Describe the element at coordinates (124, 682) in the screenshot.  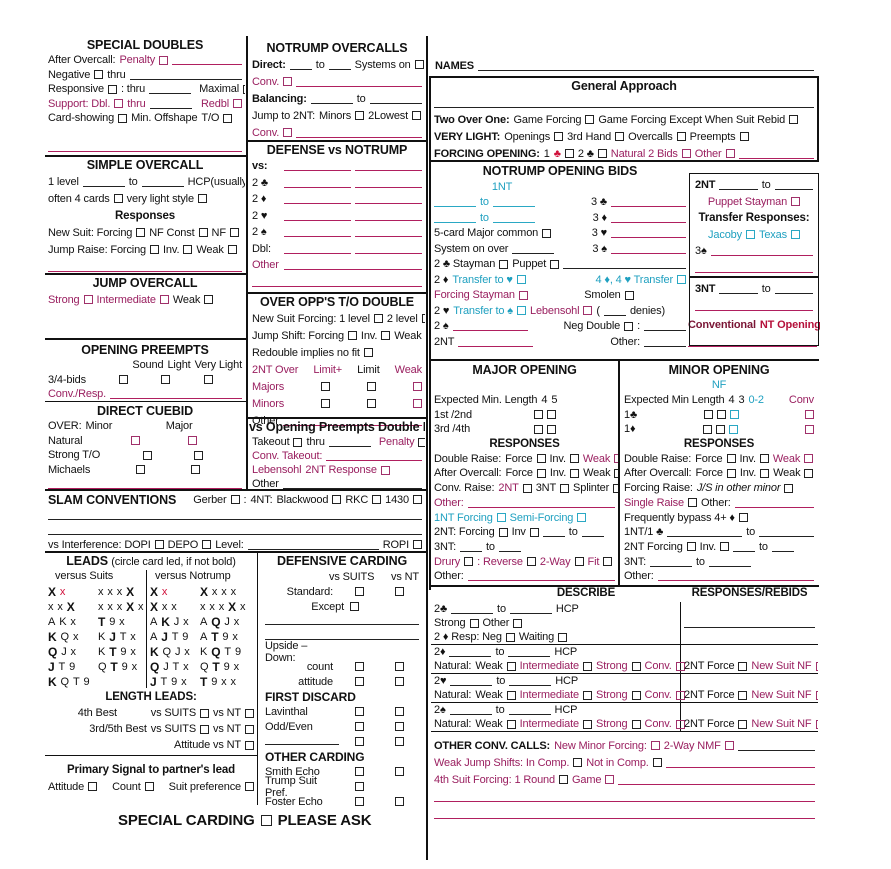
I see `lead-cell` at that location.